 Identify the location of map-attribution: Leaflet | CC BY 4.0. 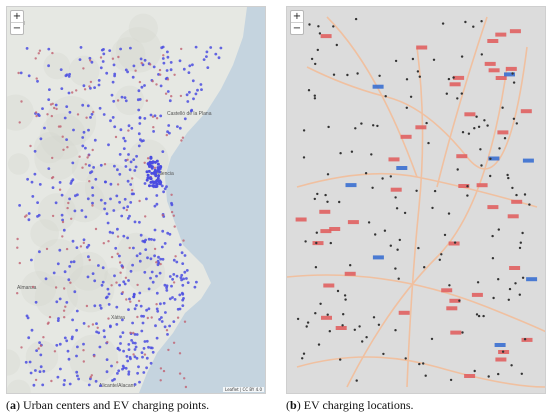
(243, 389).